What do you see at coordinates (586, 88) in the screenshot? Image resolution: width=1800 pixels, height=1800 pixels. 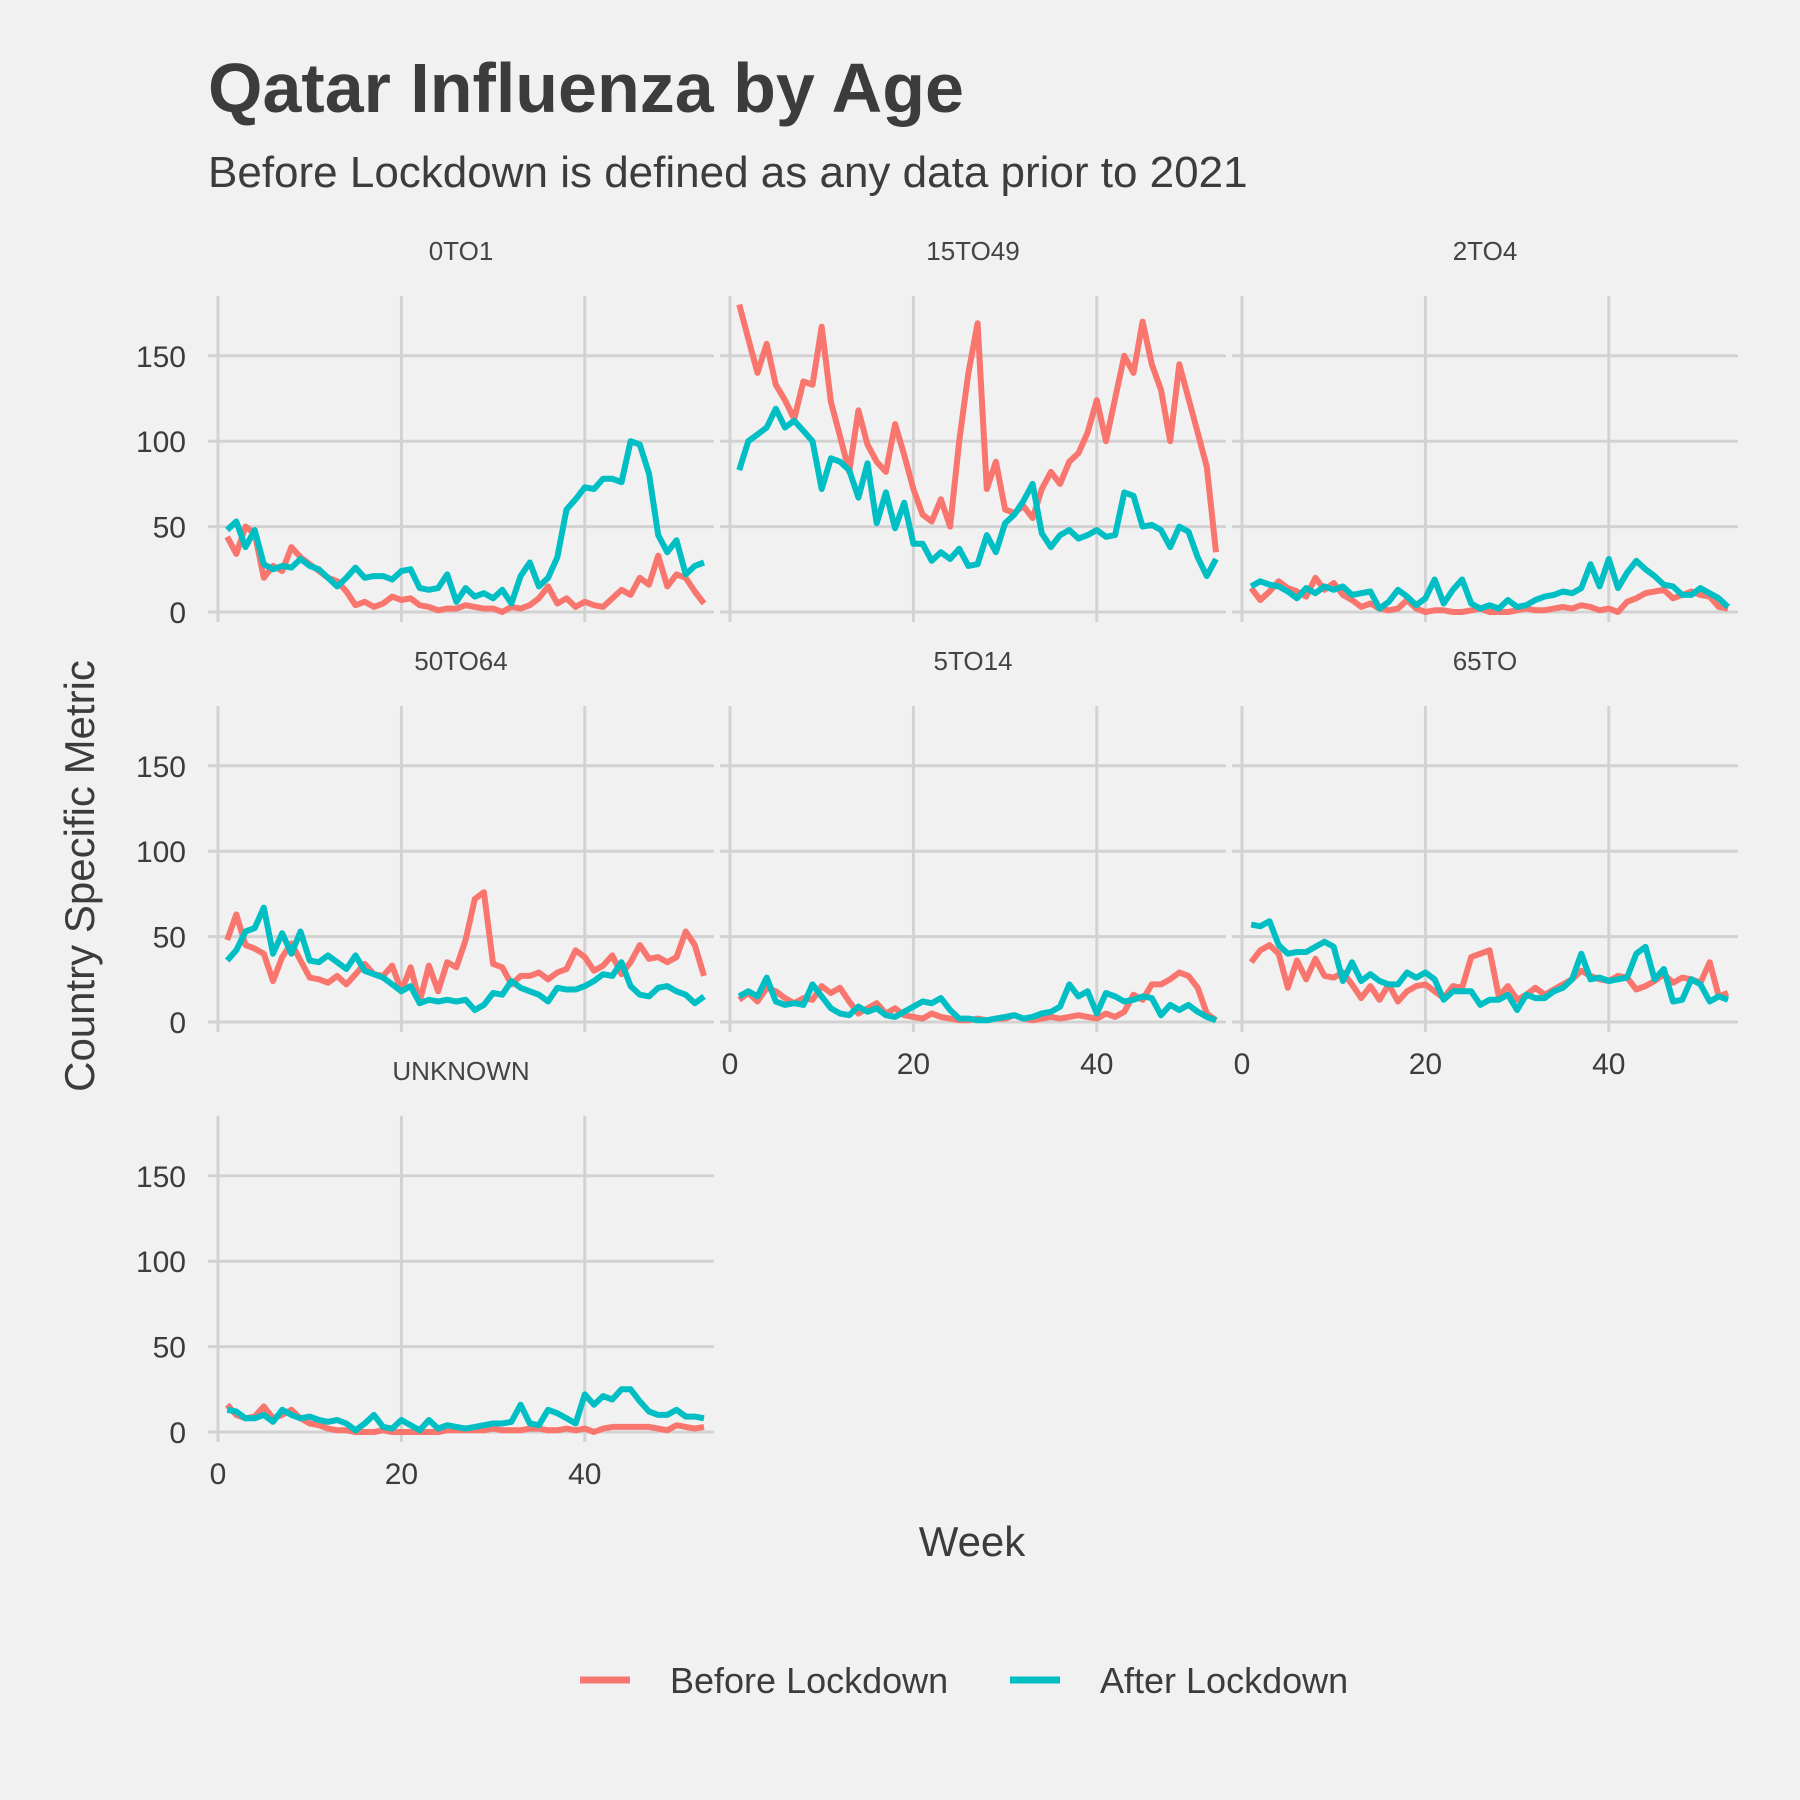 I see `chart-title: Qatar Influenza by Age` at bounding box center [586, 88].